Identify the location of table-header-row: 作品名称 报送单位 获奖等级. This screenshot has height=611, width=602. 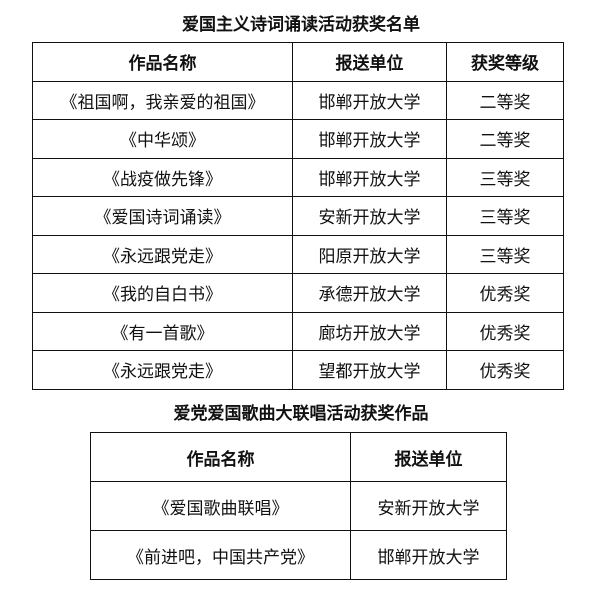
(298, 62).